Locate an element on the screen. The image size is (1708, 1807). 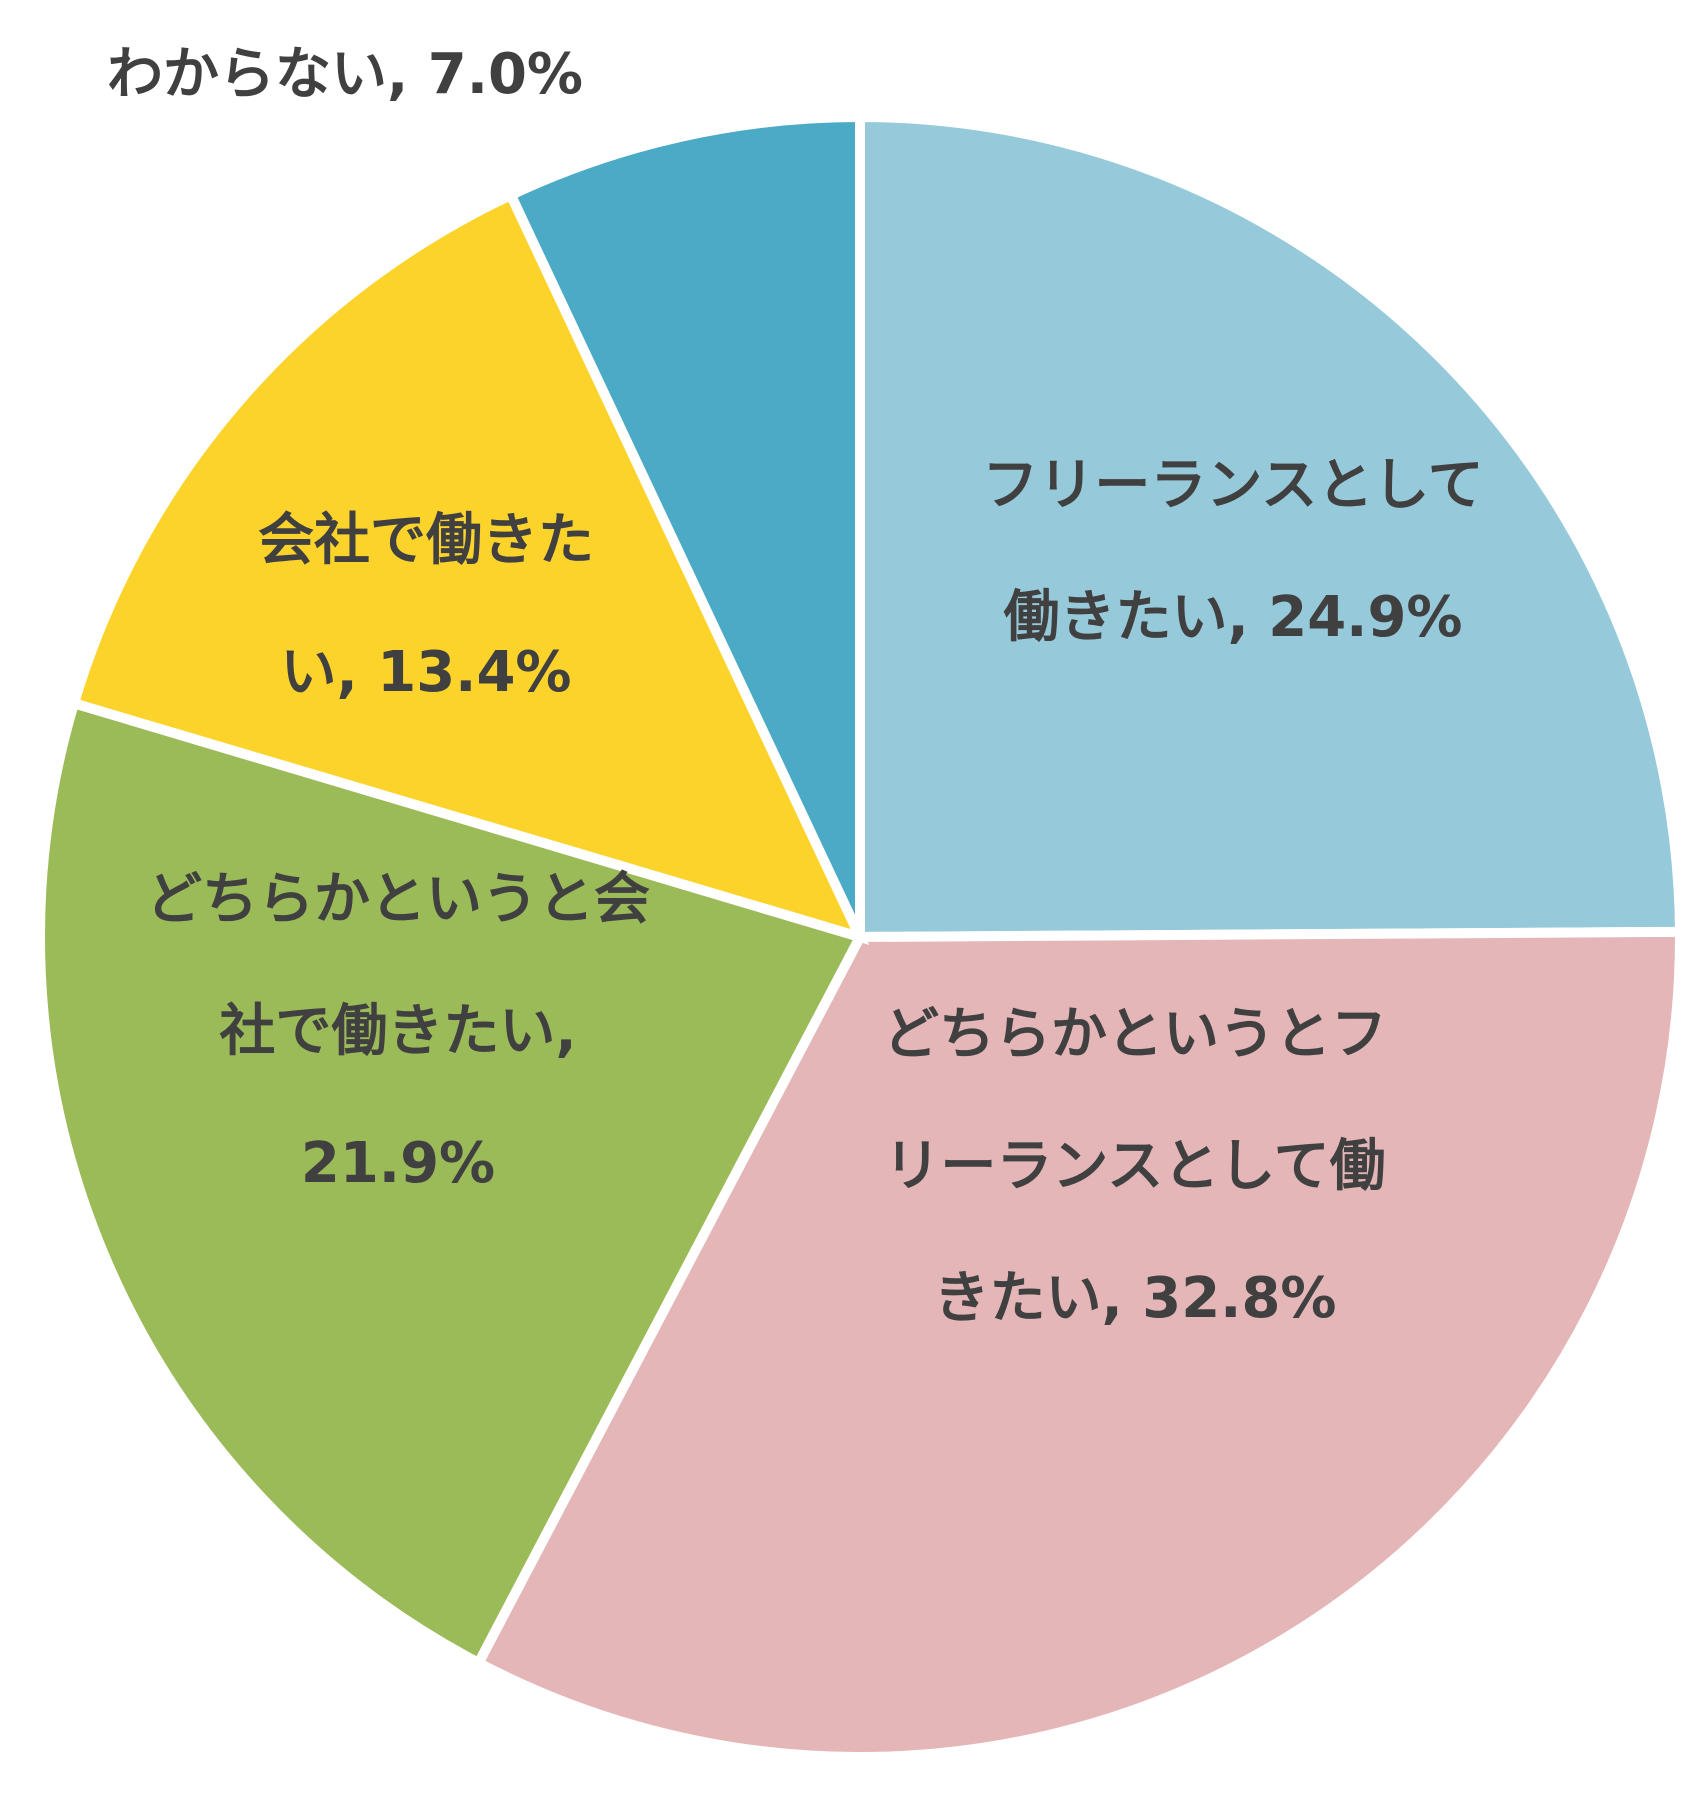
slice-data-label: 会社で働きた is located at coordinates (426, 540).